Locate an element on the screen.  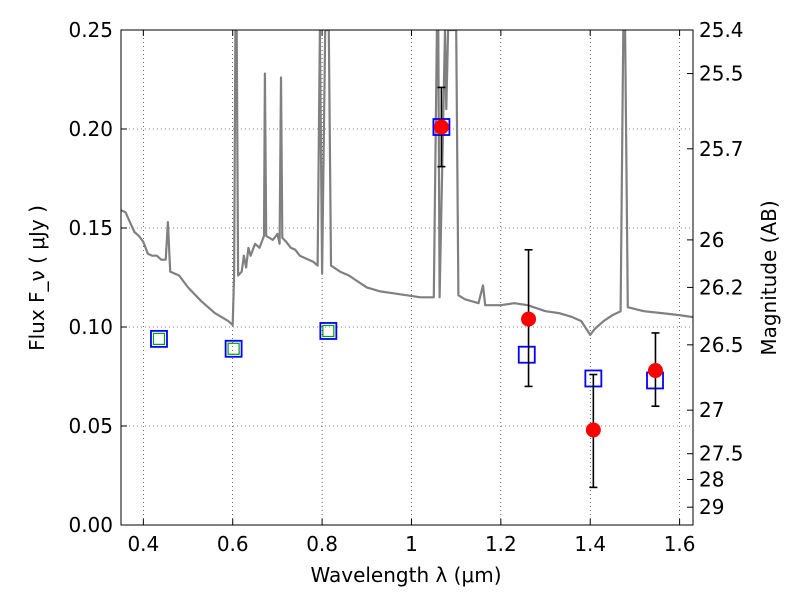
magnitude-tick-label: 25.4 is located at coordinates (721, 30).